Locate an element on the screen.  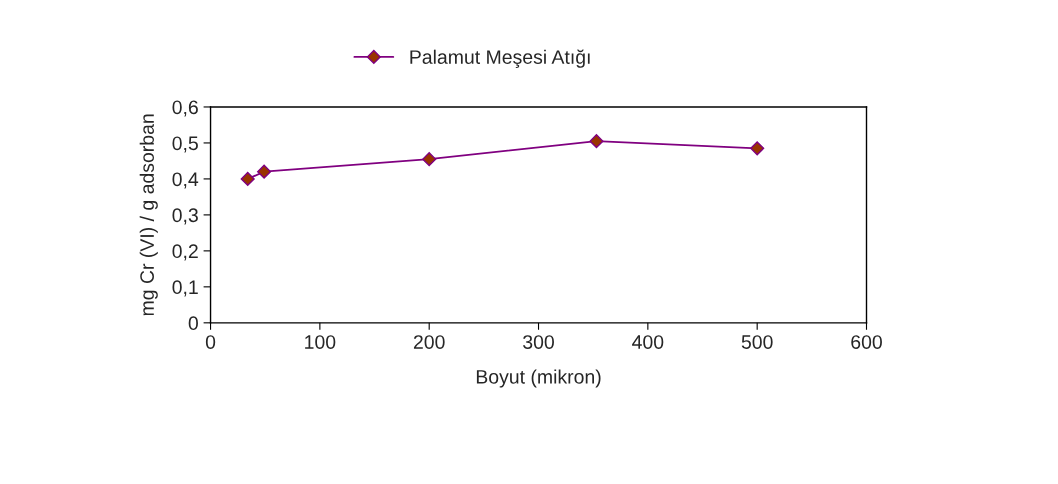
x-tick-label: 300 is located at coordinates (538, 342).